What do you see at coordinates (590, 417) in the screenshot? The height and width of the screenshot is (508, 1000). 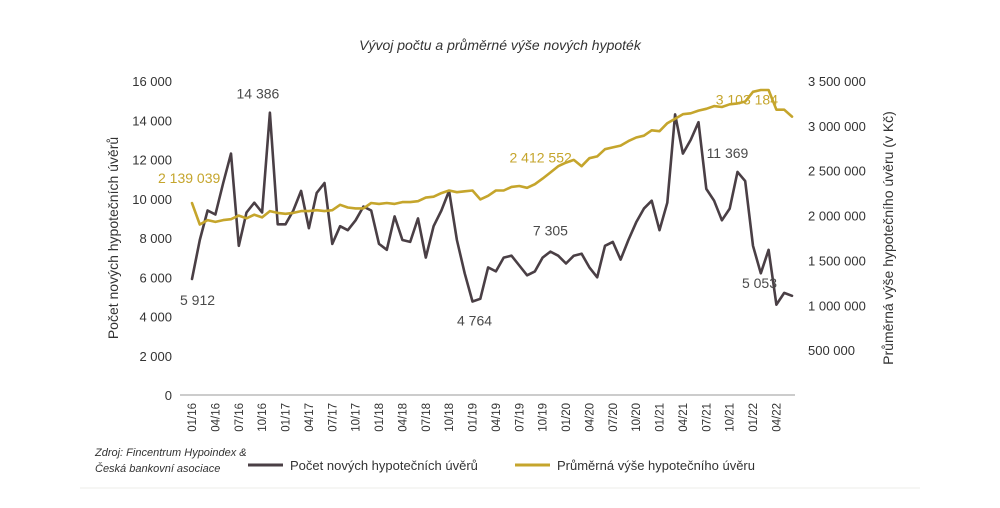 I see `x-tick-label: 04/20` at bounding box center [590, 417].